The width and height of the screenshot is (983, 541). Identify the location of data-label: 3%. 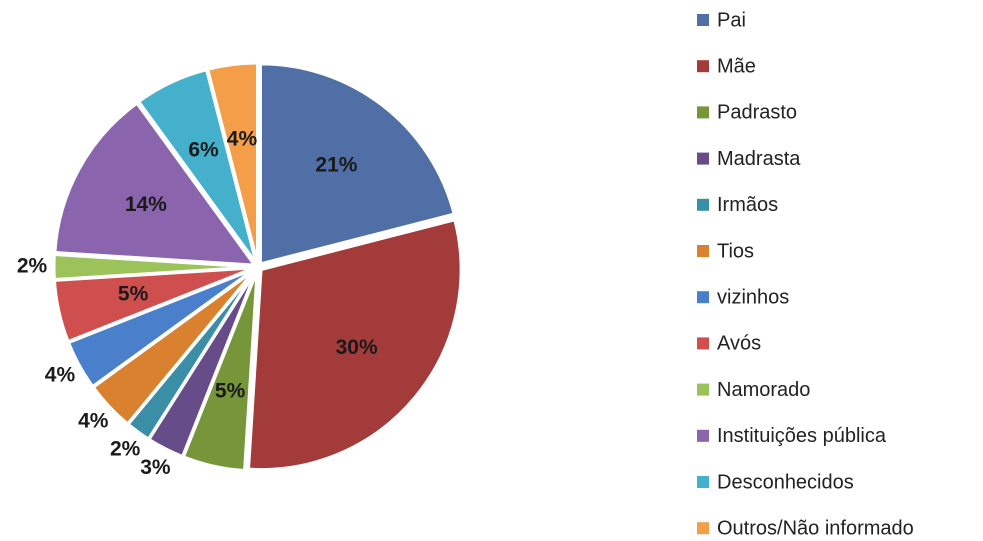
(155, 467).